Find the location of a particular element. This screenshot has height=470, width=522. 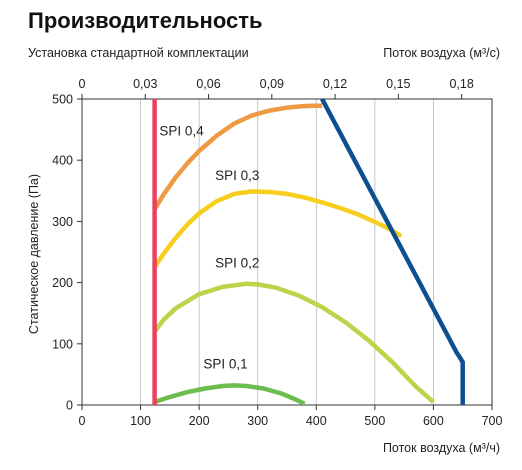

x2-tick-label: 0 is located at coordinates (82, 84).